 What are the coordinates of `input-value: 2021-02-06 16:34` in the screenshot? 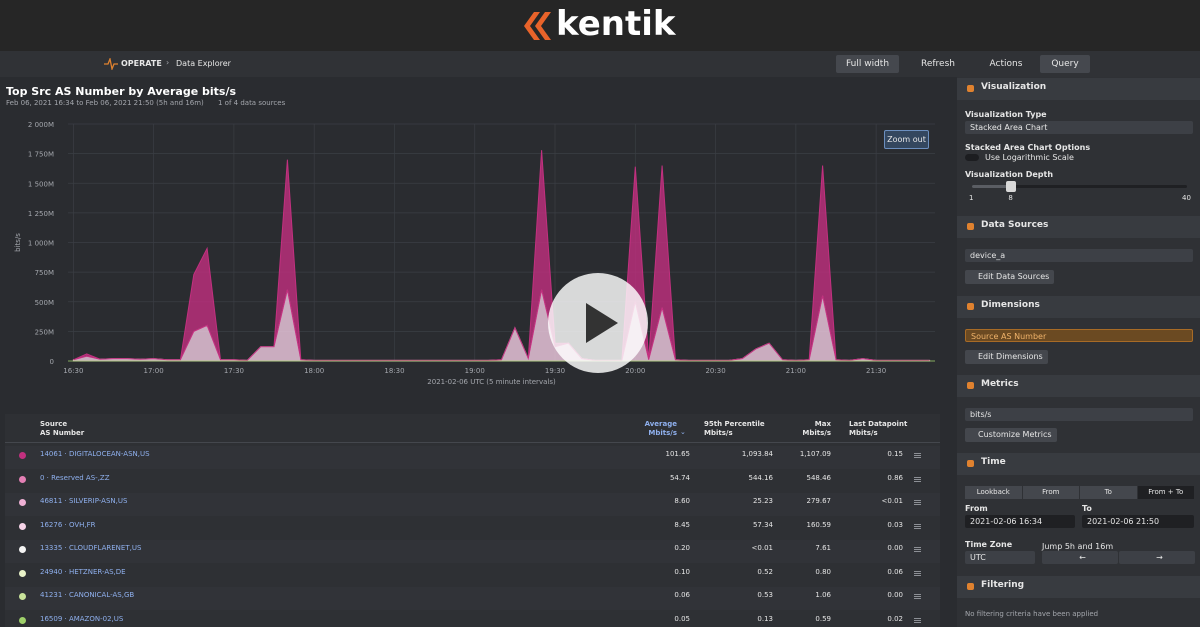 It's located at (1006, 521).